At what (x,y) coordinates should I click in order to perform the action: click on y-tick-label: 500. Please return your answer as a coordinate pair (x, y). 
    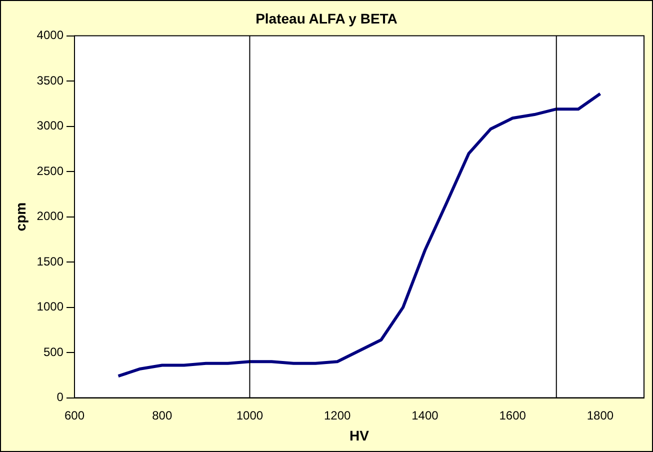
    Looking at the image, I should click on (53, 351).